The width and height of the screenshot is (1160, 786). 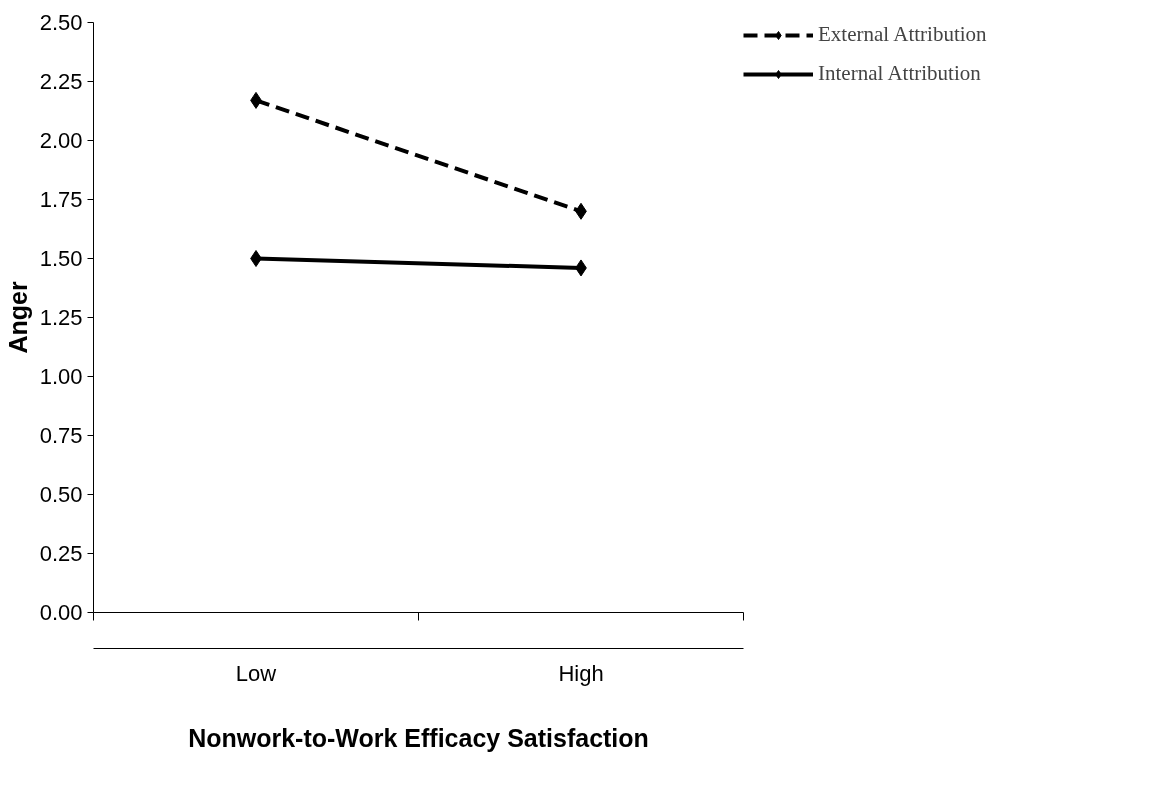 What do you see at coordinates (581, 673) in the screenshot?
I see `x-tick-label: High` at bounding box center [581, 673].